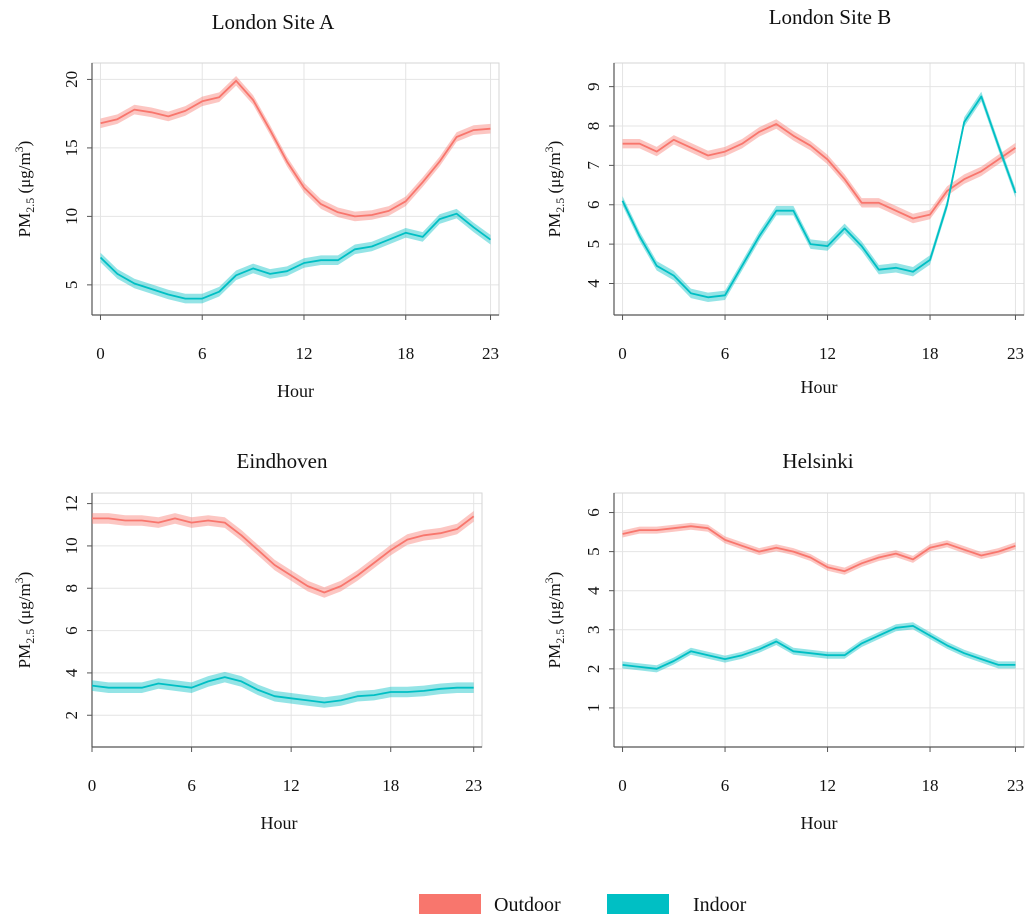 Image resolution: width=1028 pixels, height=915 pixels. Describe the element at coordinates (273, 22) in the screenshot. I see `panel-title: London Site A` at that location.